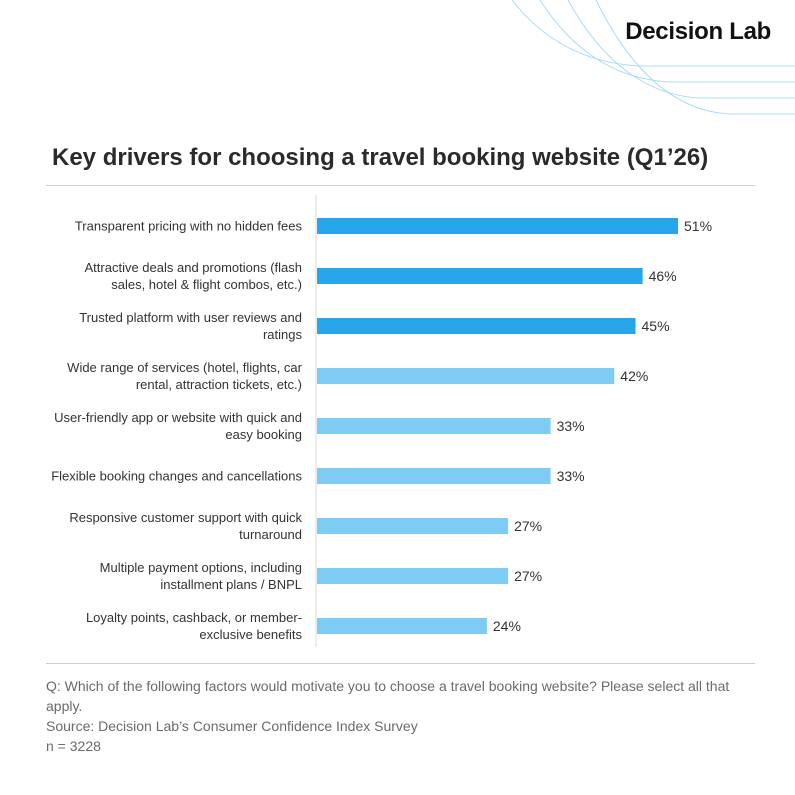  Describe the element at coordinates (634, 376) in the screenshot. I see `value-label: 42%` at that location.